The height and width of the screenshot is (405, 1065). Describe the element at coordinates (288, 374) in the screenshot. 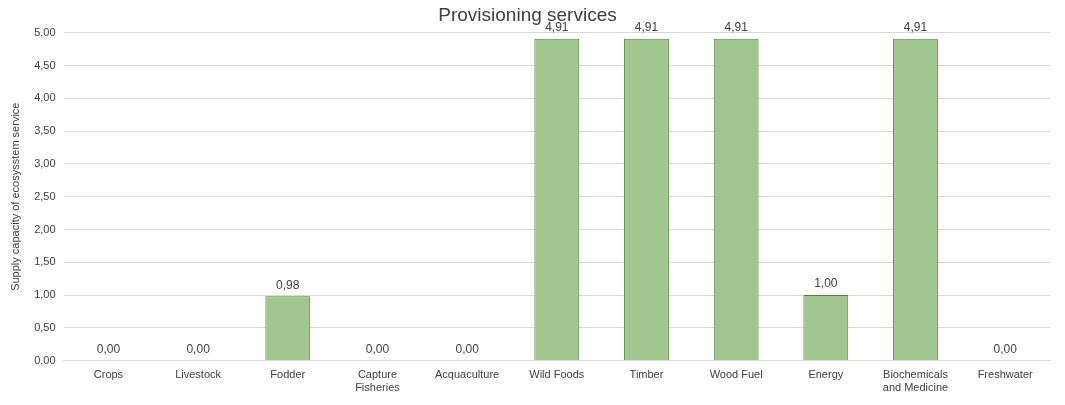

I see `x-tick-label: Fodder` at that location.